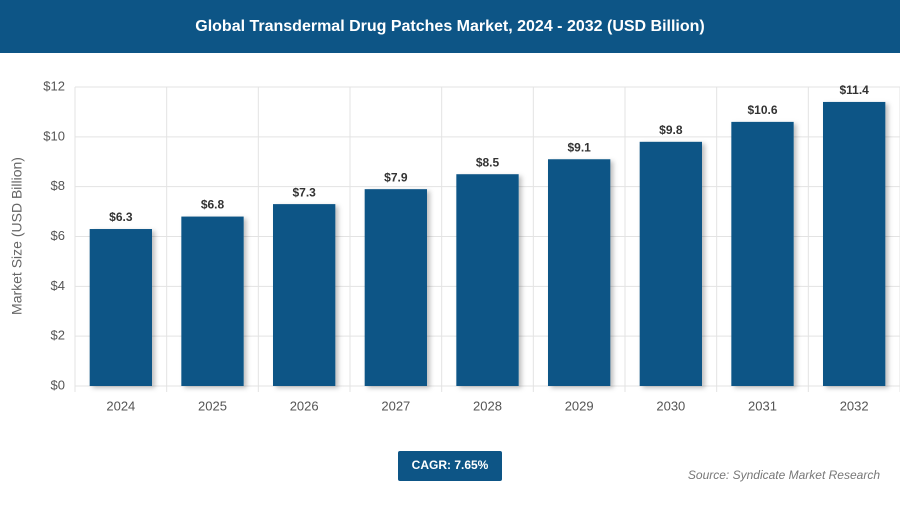 This screenshot has width=900, height=505. I want to click on value-label: $7.3, so click(304, 192).